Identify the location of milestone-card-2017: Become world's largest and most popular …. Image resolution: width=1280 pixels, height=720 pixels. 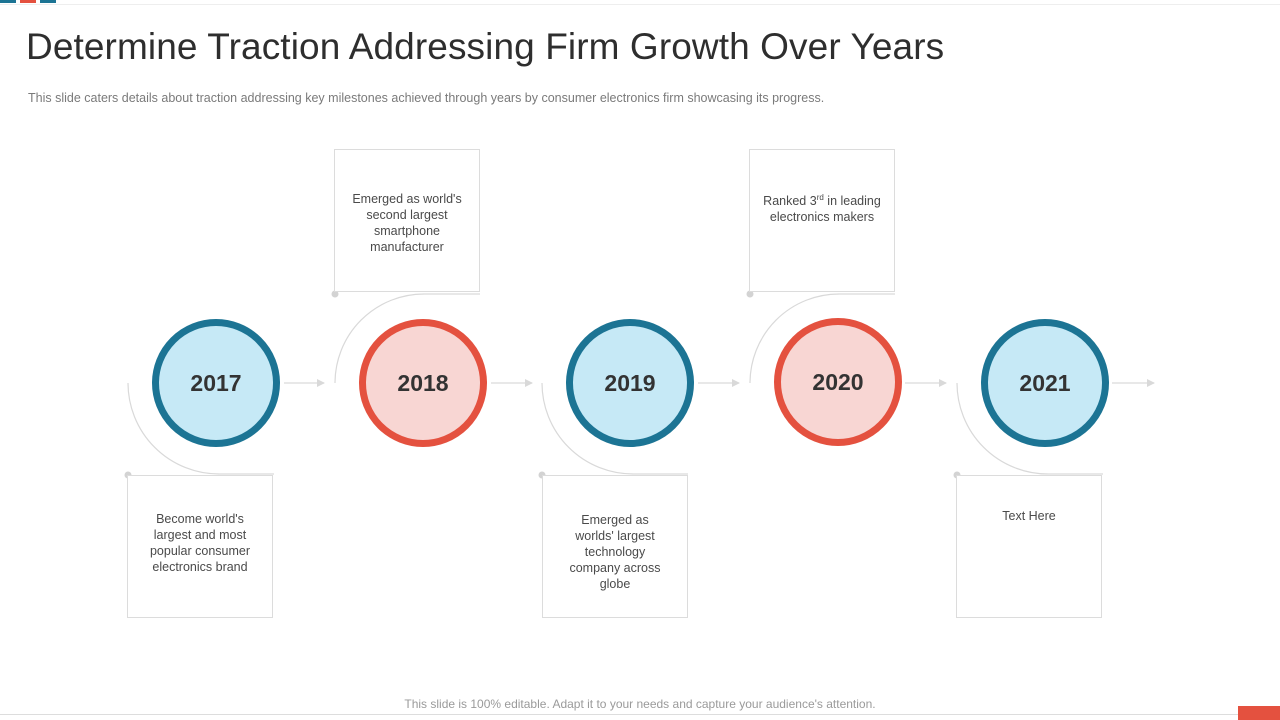
(200, 546).